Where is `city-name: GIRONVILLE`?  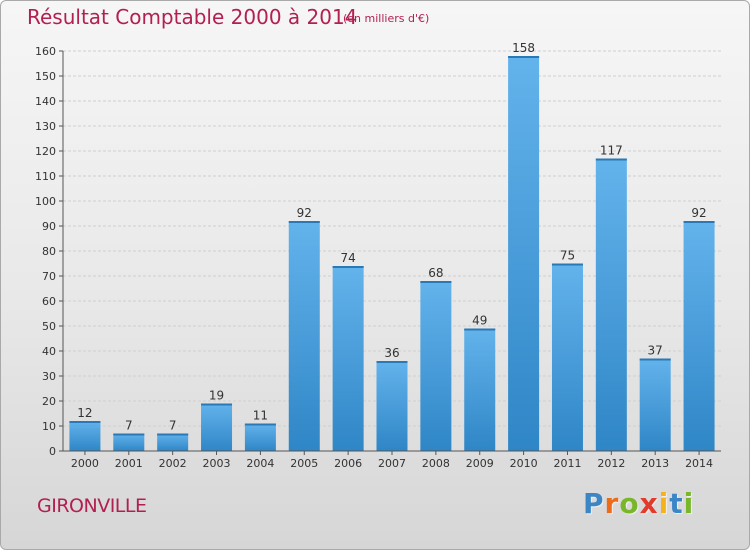 city-name: GIRONVILLE is located at coordinates (92, 506).